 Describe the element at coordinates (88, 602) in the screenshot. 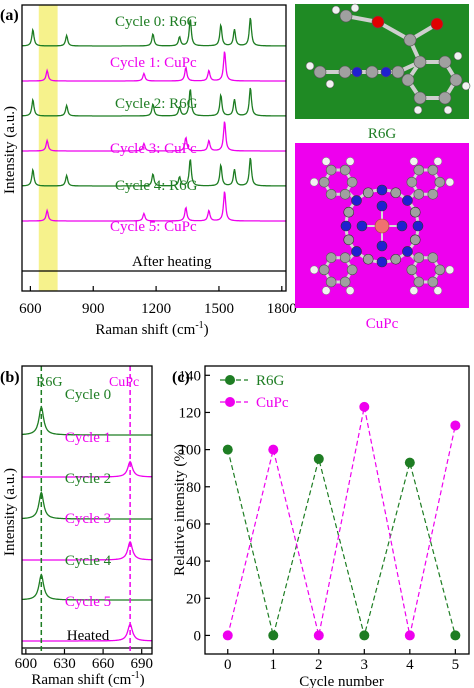

I see `trace-label-6: Cycle 5` at that location.